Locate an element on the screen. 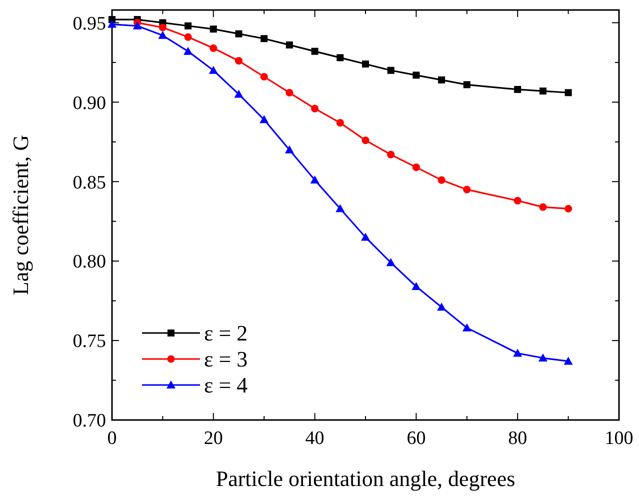 Image resolution: width=639 pixels, height=498 pixels. legend-label: ε = 4 is located at coordinates (226, 385).